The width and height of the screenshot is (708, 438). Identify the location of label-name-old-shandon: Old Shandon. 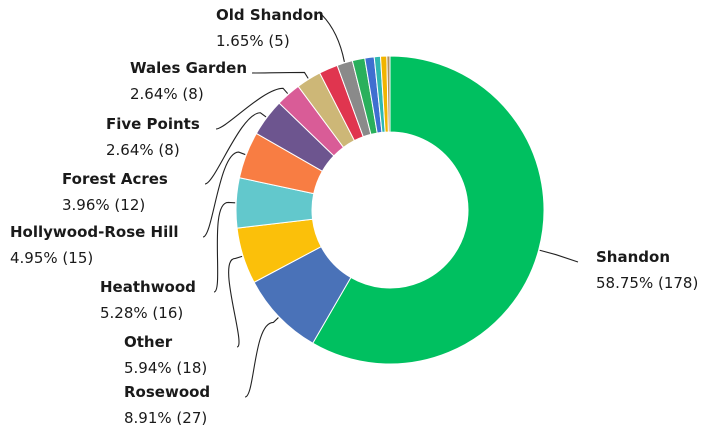
(270, 15).